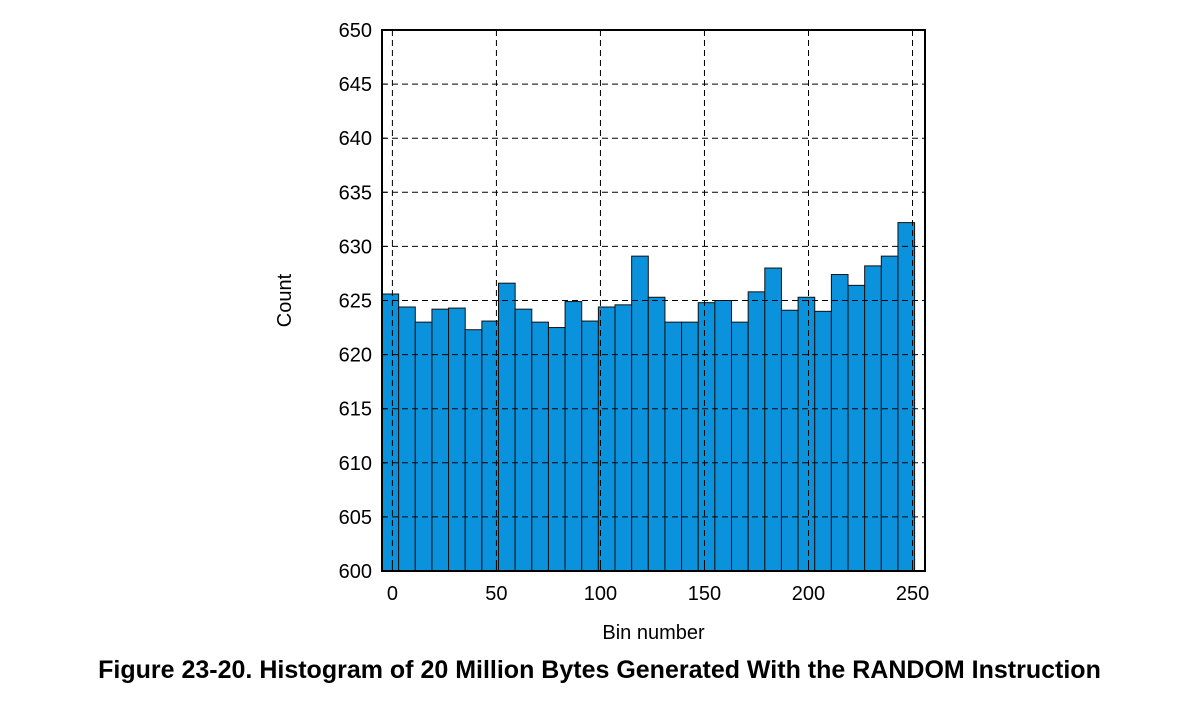 This screenshot has width=1199, height=709. What do you see at coordinates (496, 594) in the screenshot?
I see `x-tick-label: 50` at bounding box center [496, 594].